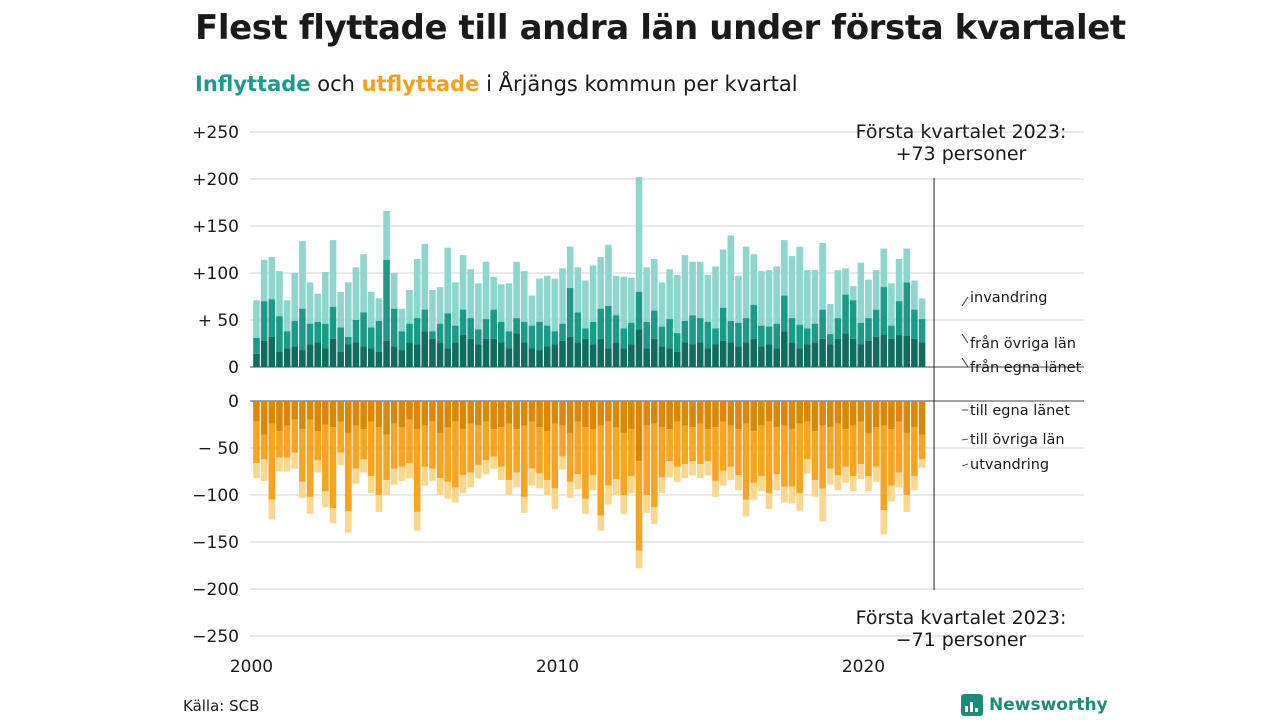 Image resolution: width=1280 pixels, height=720 pixels. What do you see at coordinates (215, 180) in the screenshot?
I see `upper-y-tick-label: +200` at bounding box center [215, 180].